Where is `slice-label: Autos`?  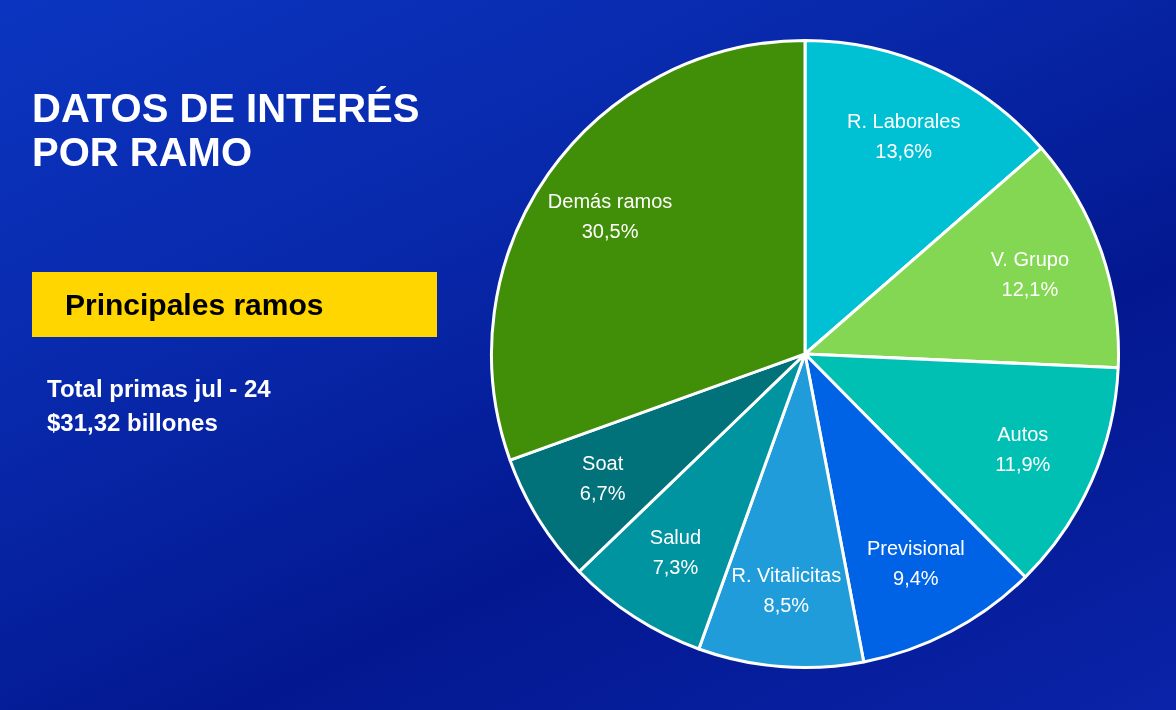 slice-label: Autos is located at coordinates (1023, 434).